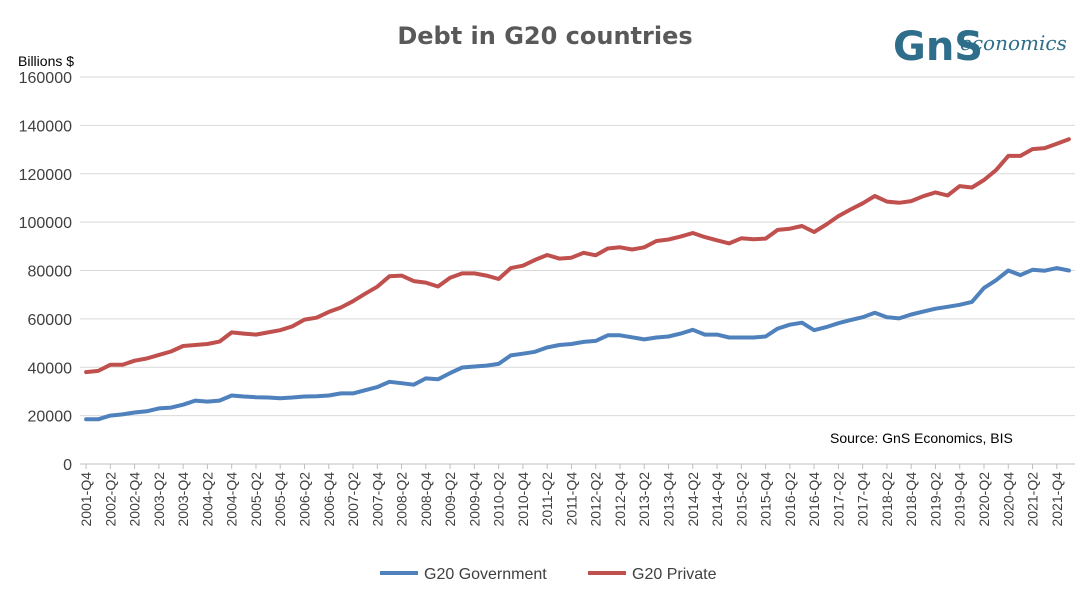  I want to click on company-logo: GnS economics, so click(980, 47).